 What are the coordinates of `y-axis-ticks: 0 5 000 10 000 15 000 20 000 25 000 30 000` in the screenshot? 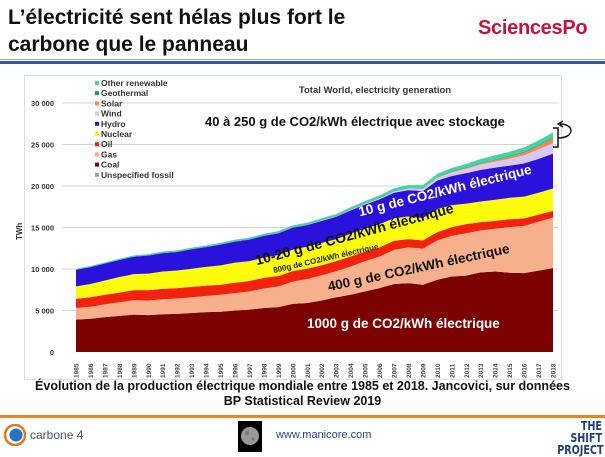 It's located at (42, 228).